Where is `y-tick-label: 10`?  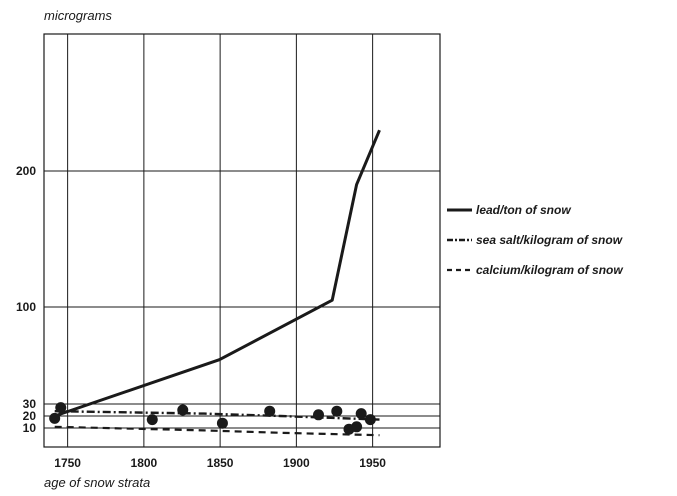
y-tick-label: 10 is located at coordinates (30, 428).